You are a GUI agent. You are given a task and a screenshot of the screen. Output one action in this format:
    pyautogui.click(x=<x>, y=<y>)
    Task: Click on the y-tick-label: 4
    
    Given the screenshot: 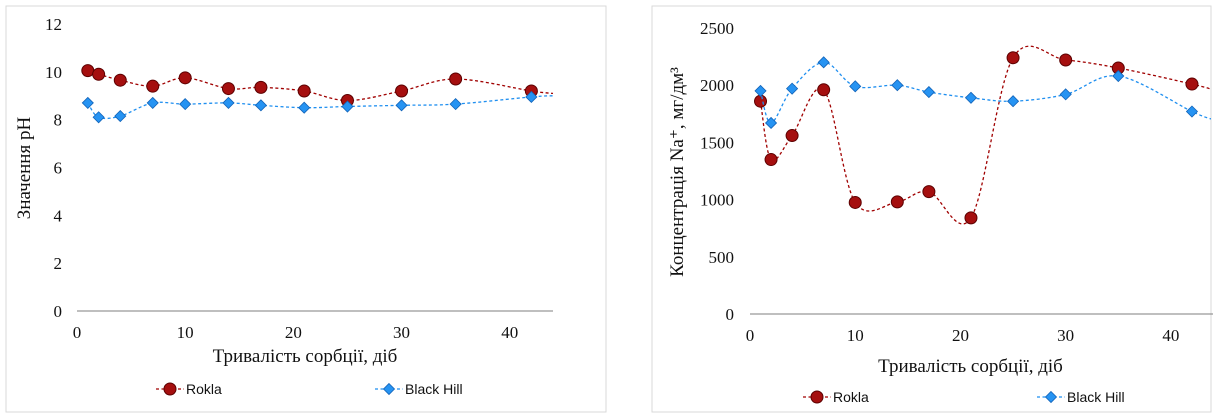 What is the action you would take?
    pyautogui.click(x=58, y=215)
    